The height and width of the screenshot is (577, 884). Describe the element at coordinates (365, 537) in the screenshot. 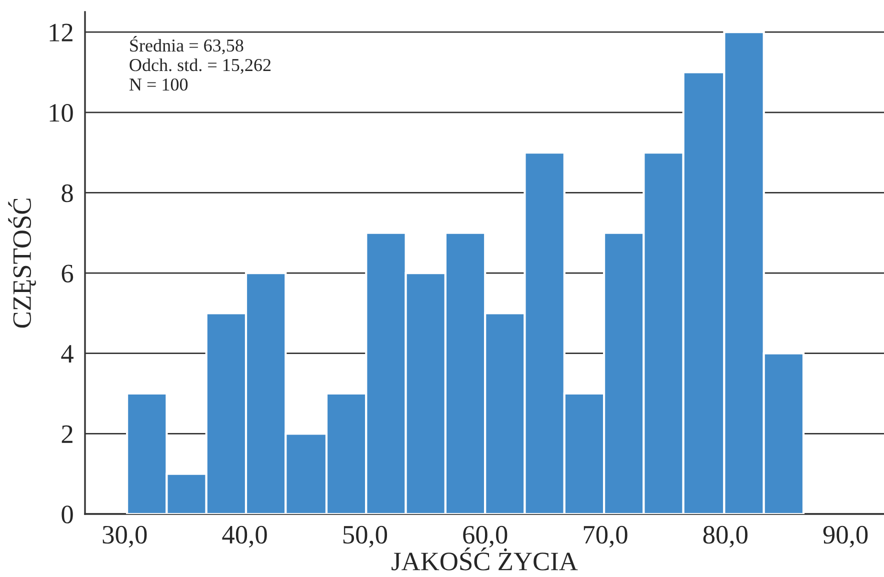

I see `x-tick-label: 50,0` at that location.